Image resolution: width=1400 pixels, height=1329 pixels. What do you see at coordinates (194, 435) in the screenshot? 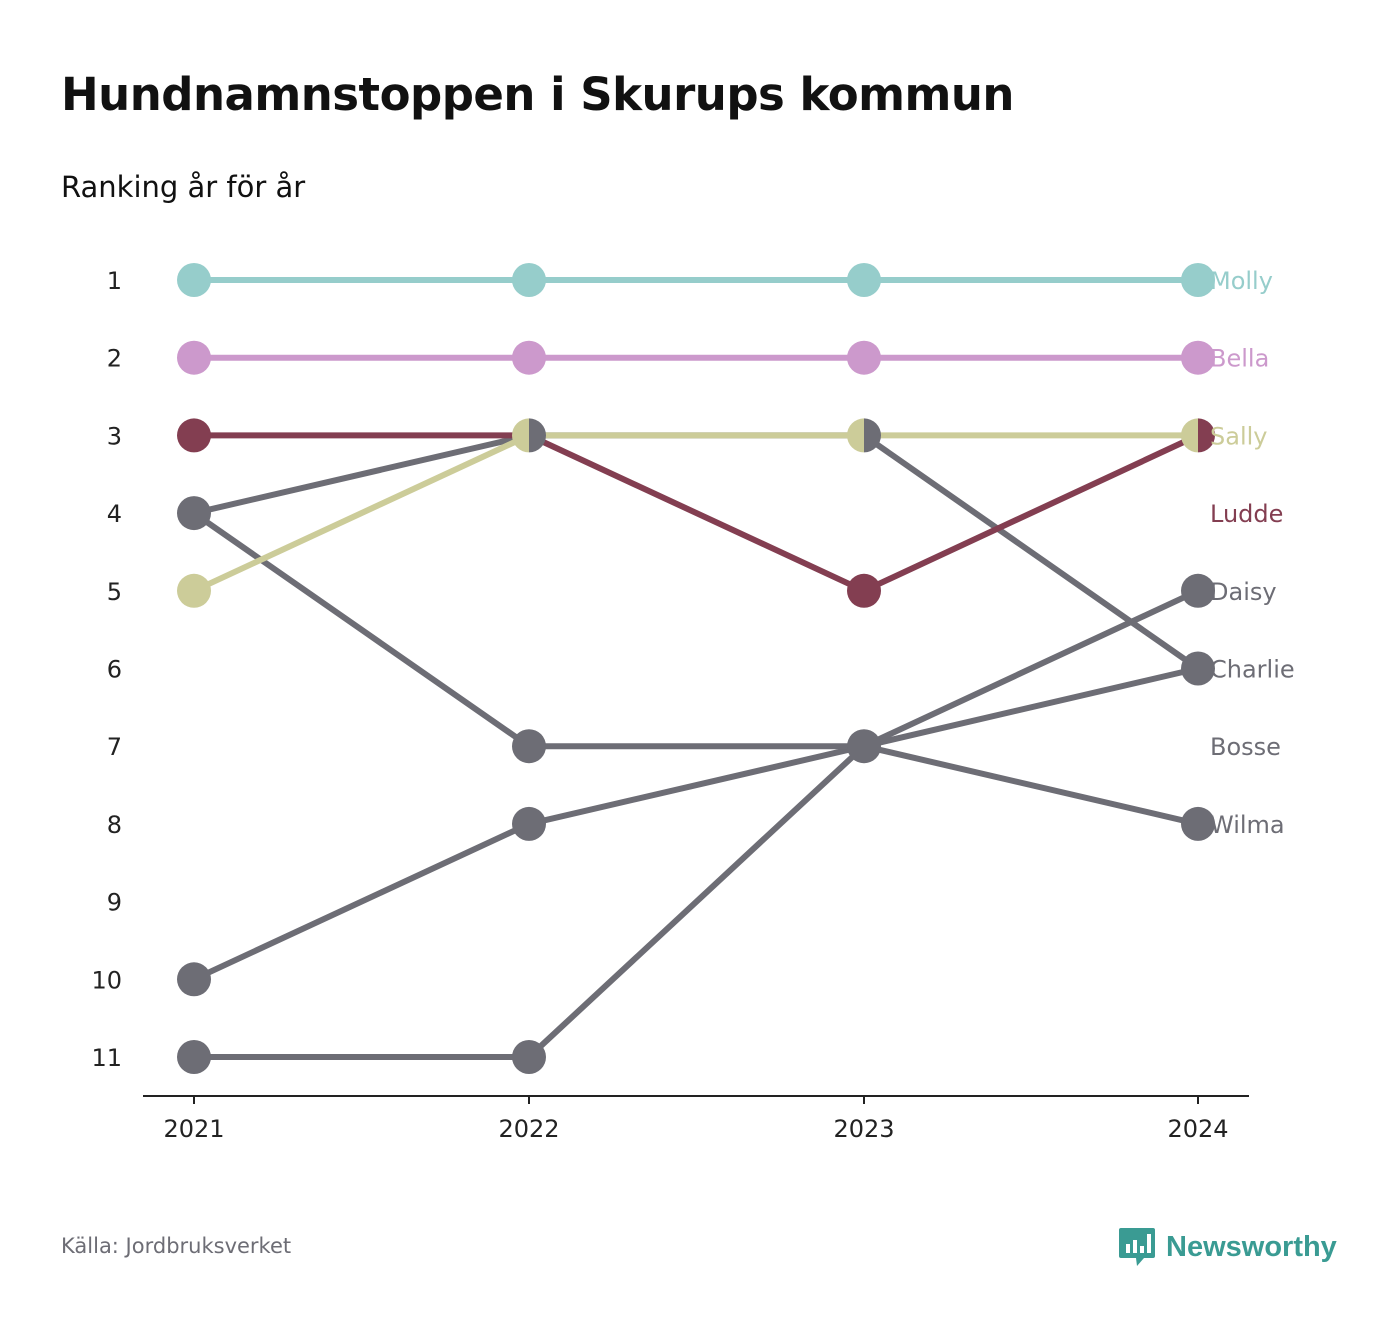
I see `point-ludde-2021` at bounding box center [194, 435].